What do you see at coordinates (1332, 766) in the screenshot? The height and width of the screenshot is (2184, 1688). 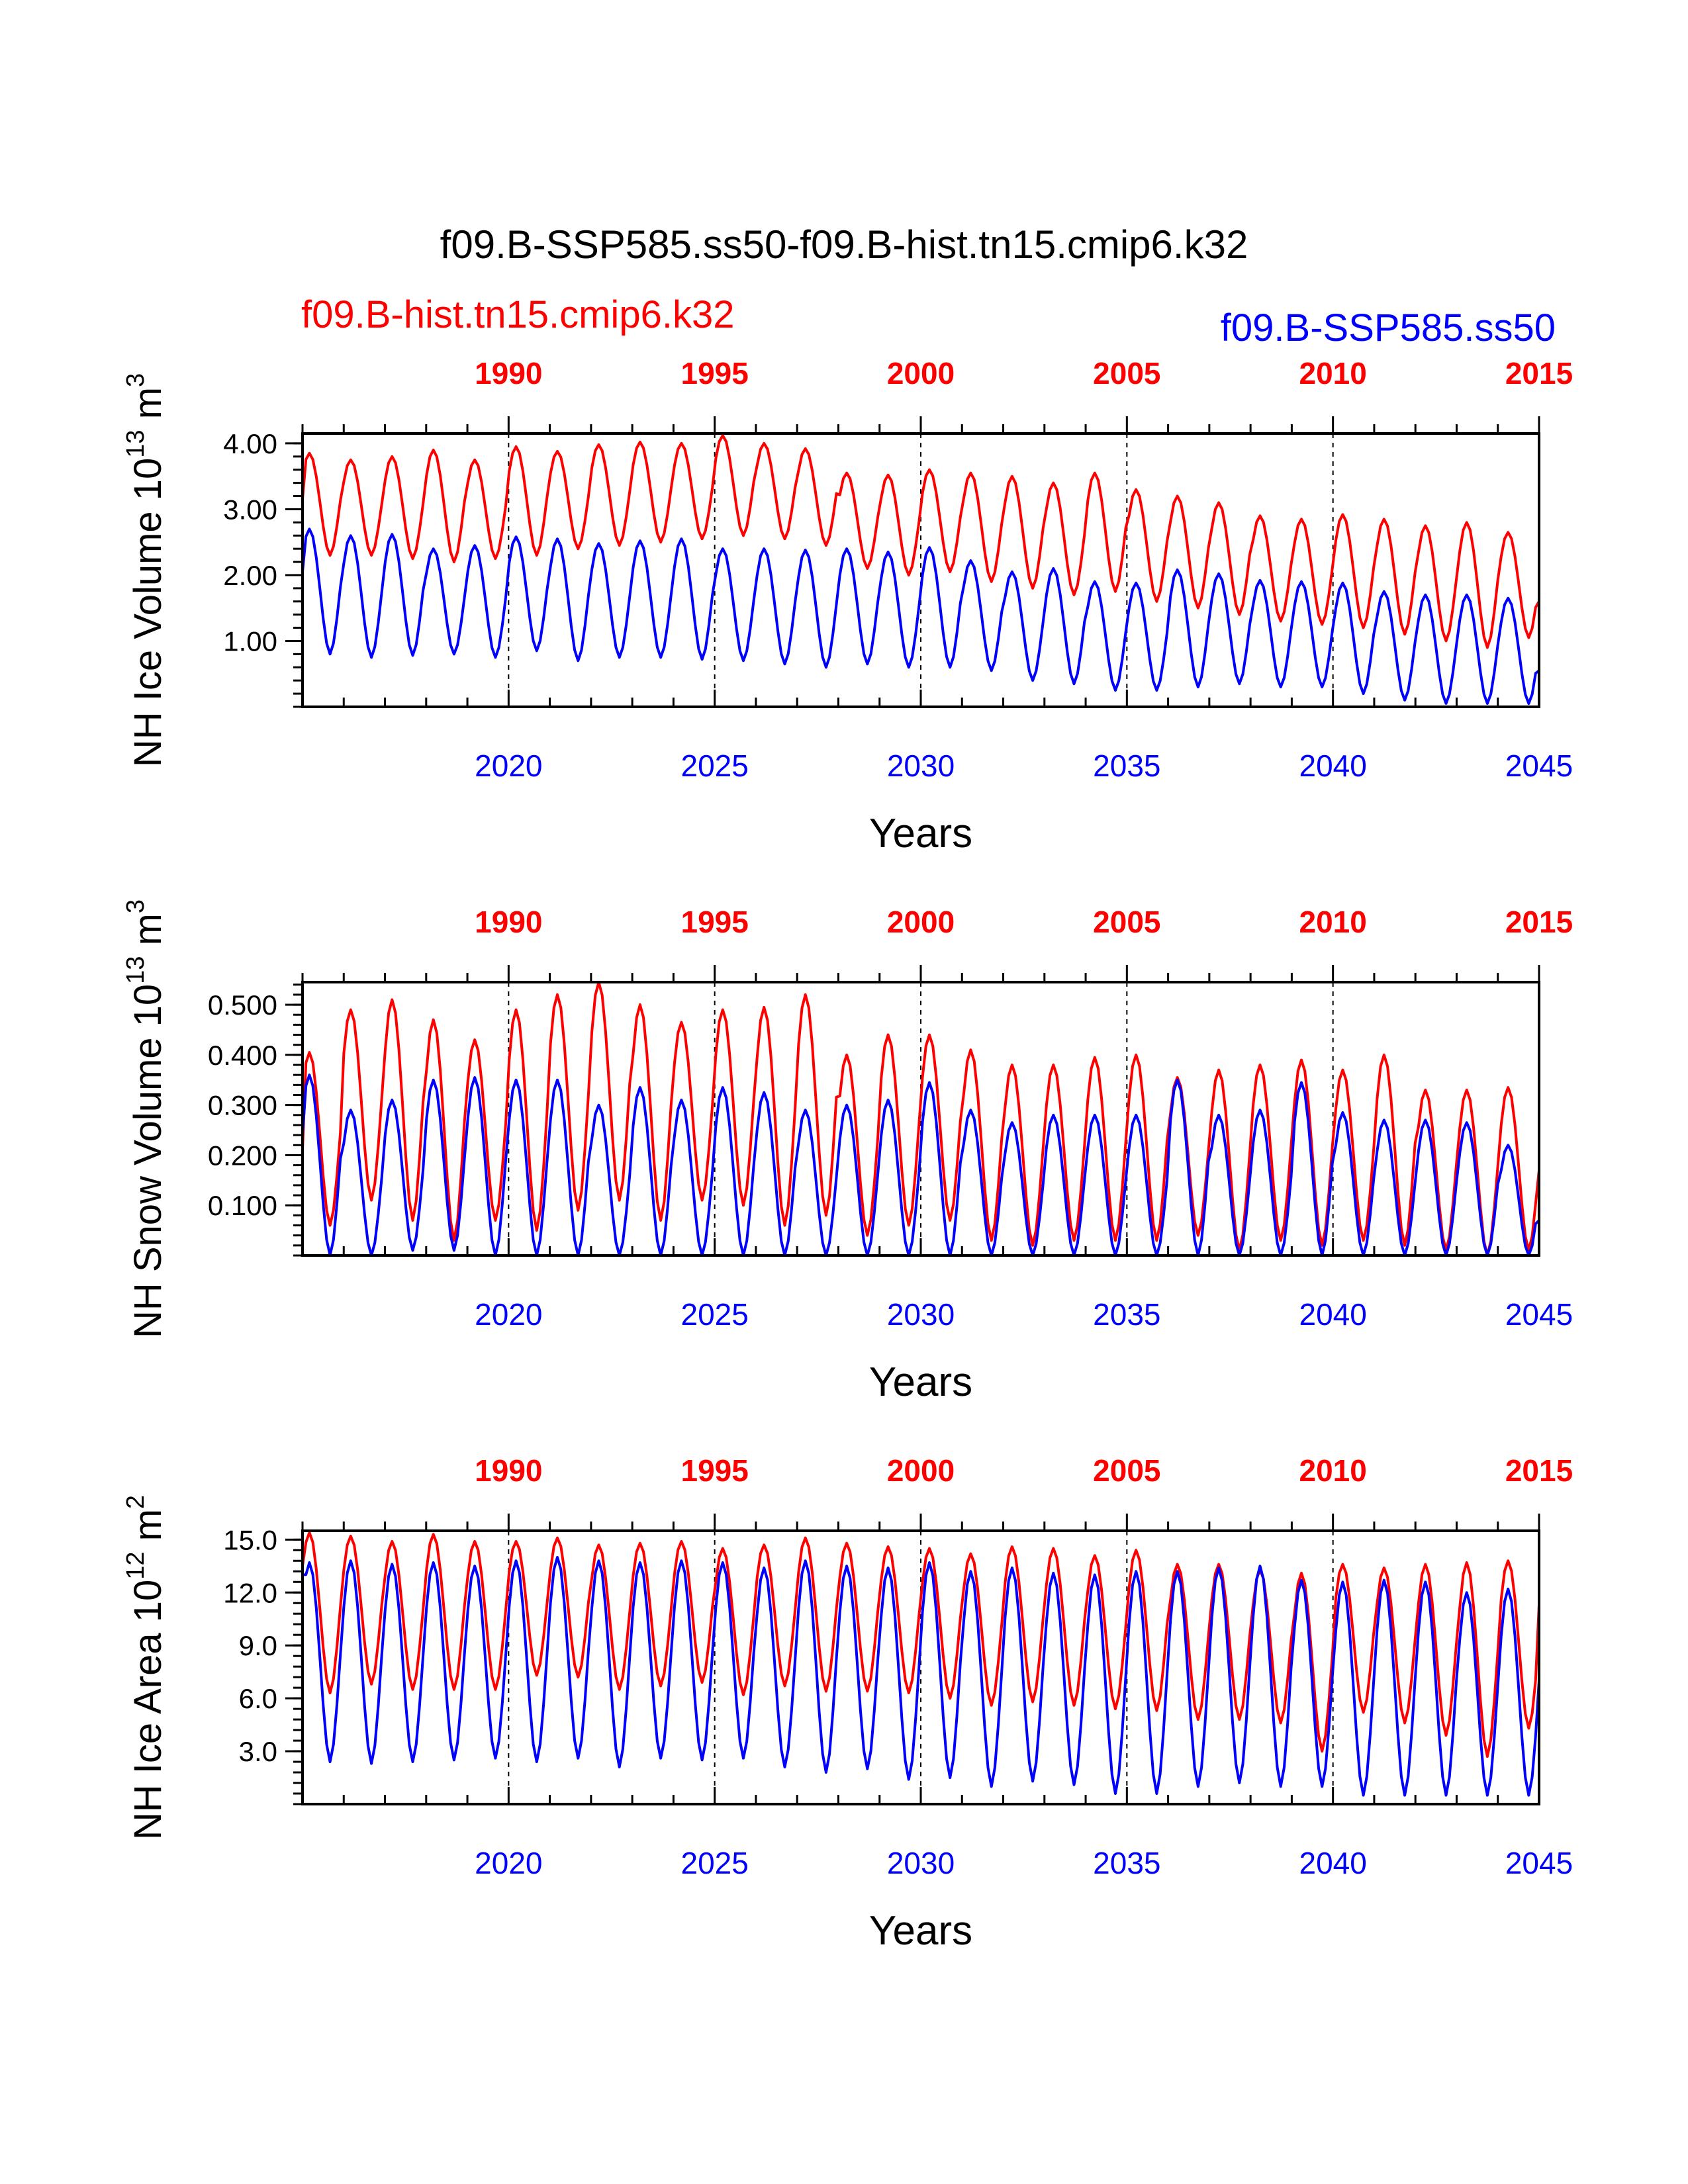 I see `ice-volume-bottom-tick-label: 2040` at bounding box center [1332, 766].